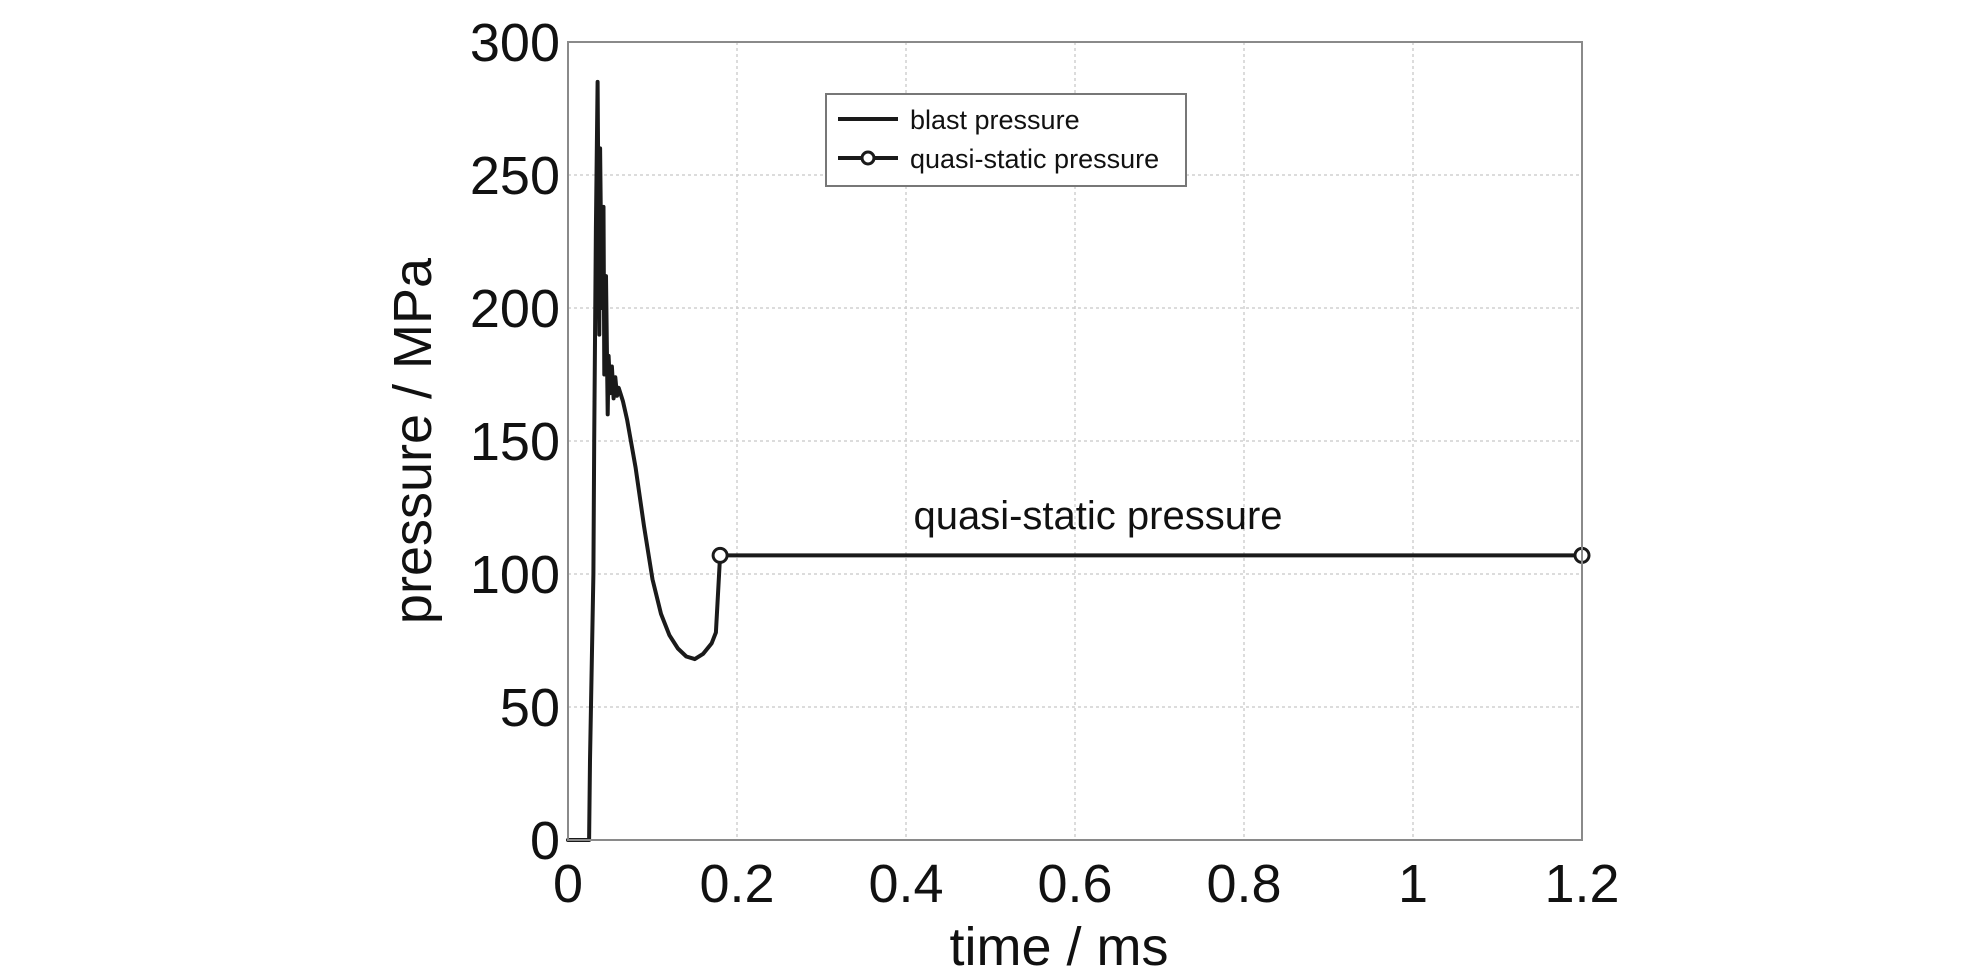  Describe the element at coordinates (1034, 159) in the screenshot. I see `legend-label-quasi-static-pressure: quasi-static pressure` at that location.